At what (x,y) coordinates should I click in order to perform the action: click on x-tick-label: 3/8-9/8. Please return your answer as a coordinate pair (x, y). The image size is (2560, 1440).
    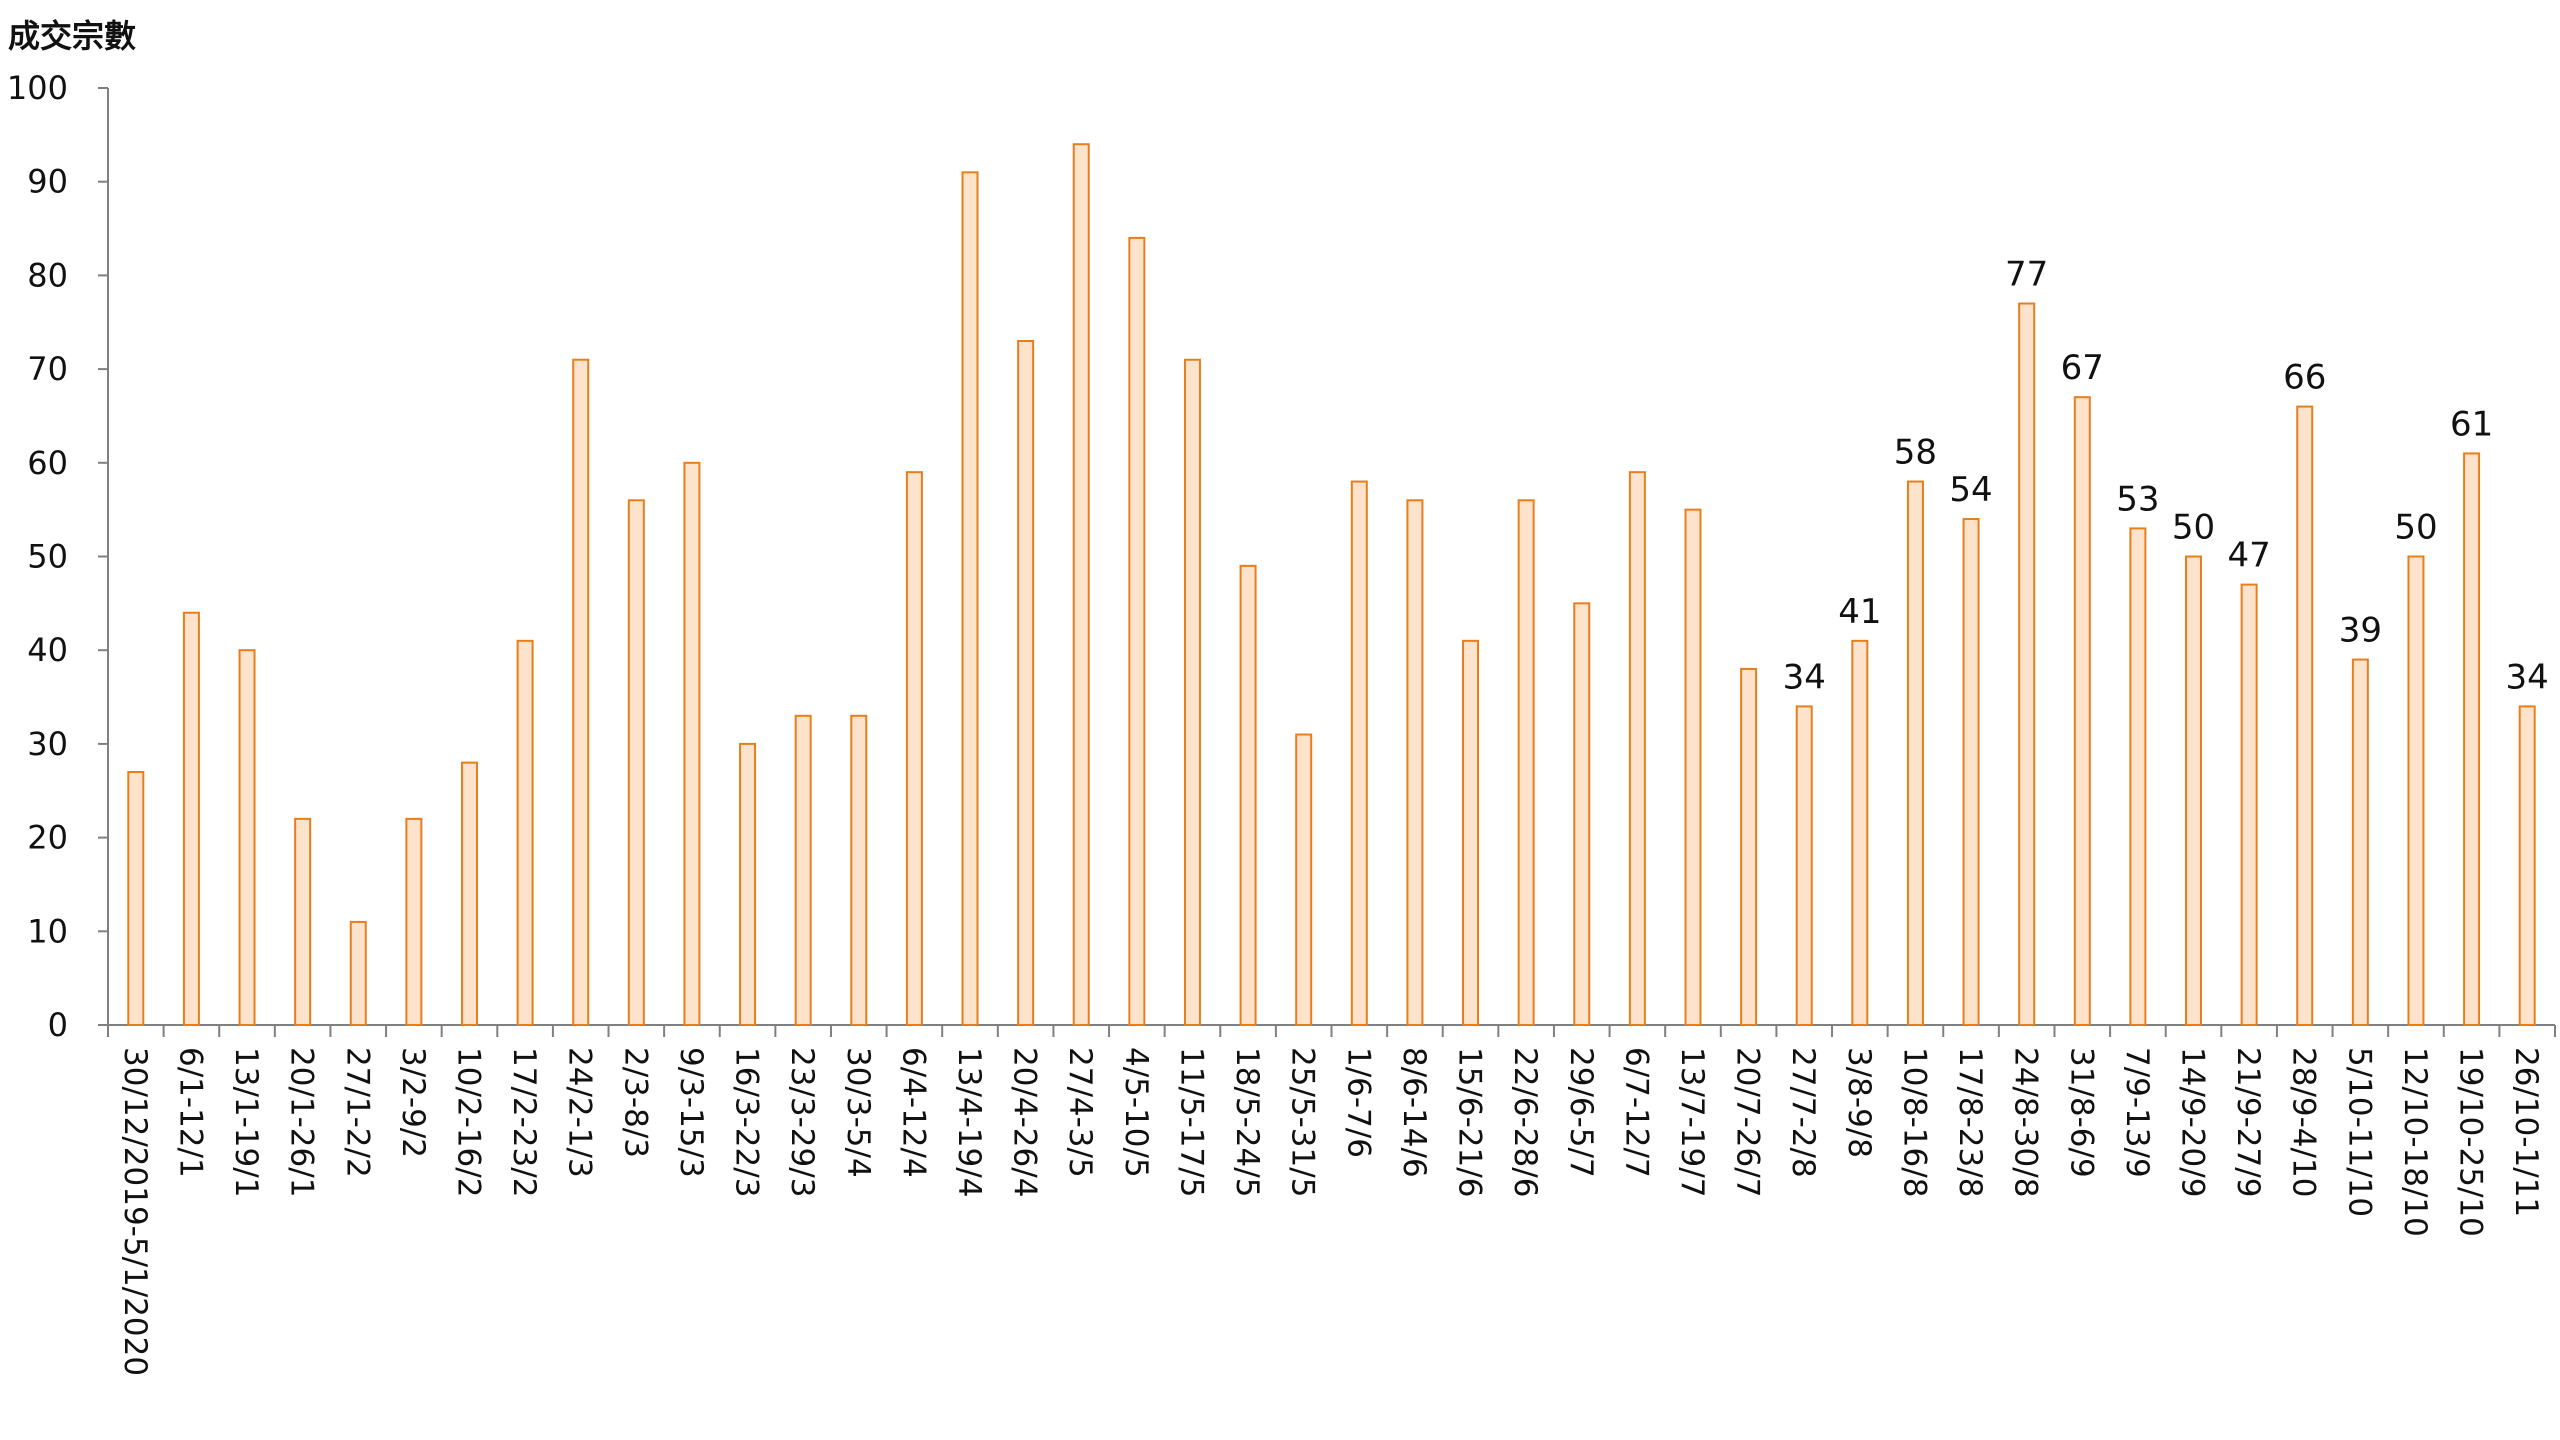
    Looking at the image, I should click on (1859, 1102).